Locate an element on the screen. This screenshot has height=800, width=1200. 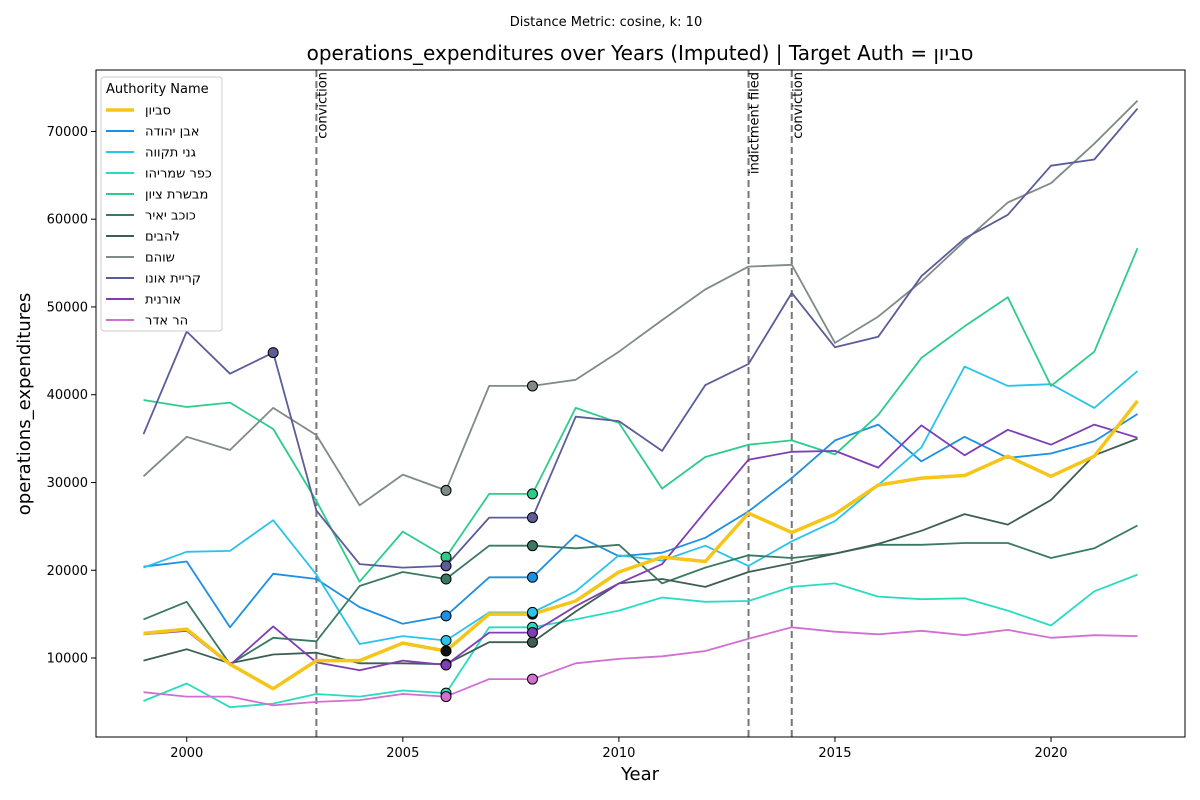
y-tick-label: 50000 is located at coordinates (67, 307).